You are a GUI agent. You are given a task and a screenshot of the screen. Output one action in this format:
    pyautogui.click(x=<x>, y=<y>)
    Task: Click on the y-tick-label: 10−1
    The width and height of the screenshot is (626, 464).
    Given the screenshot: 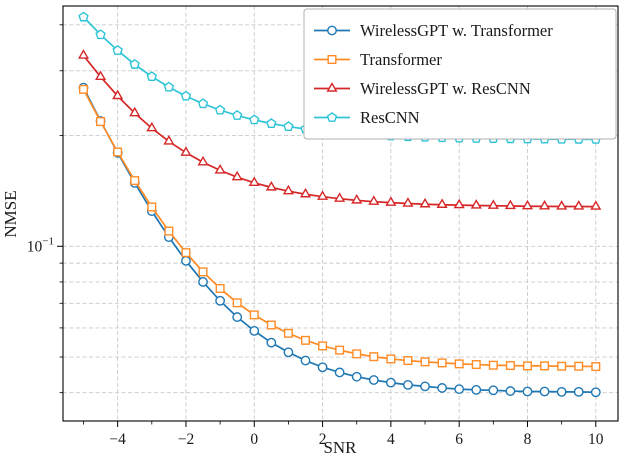 What is the action you would take?
    pyautogui.click(x=40, y=245)
    